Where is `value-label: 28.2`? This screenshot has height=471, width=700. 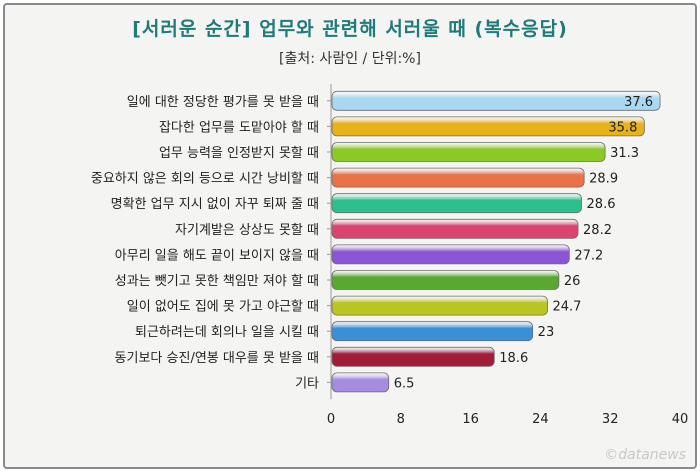 value-label: 28.2 is located at coordinates (597, 230).